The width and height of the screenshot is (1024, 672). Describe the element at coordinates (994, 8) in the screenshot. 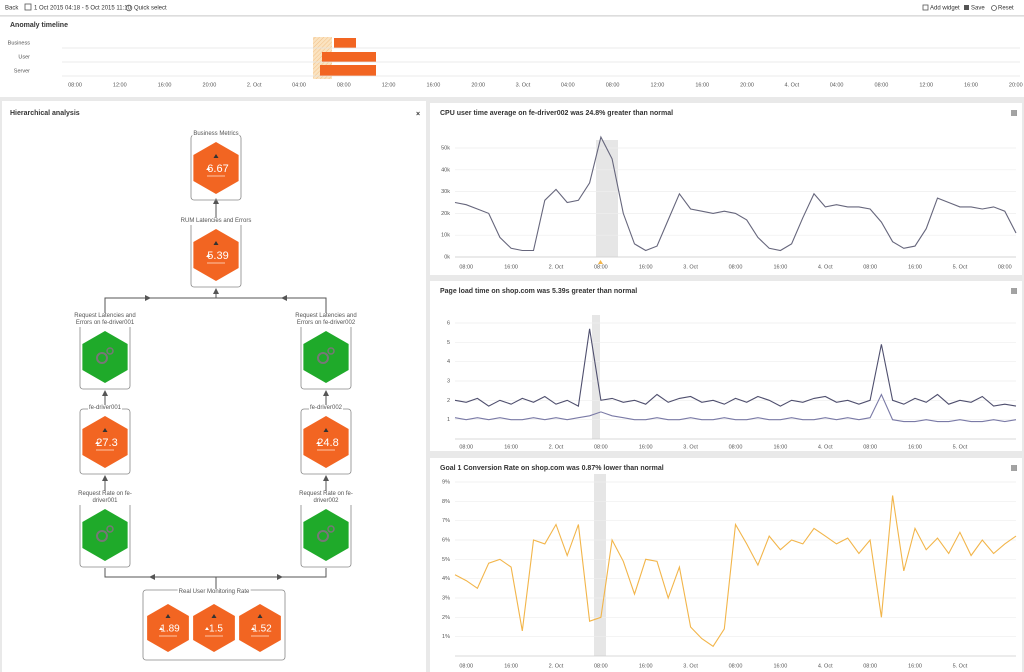

I see `reset-icon` at that location.